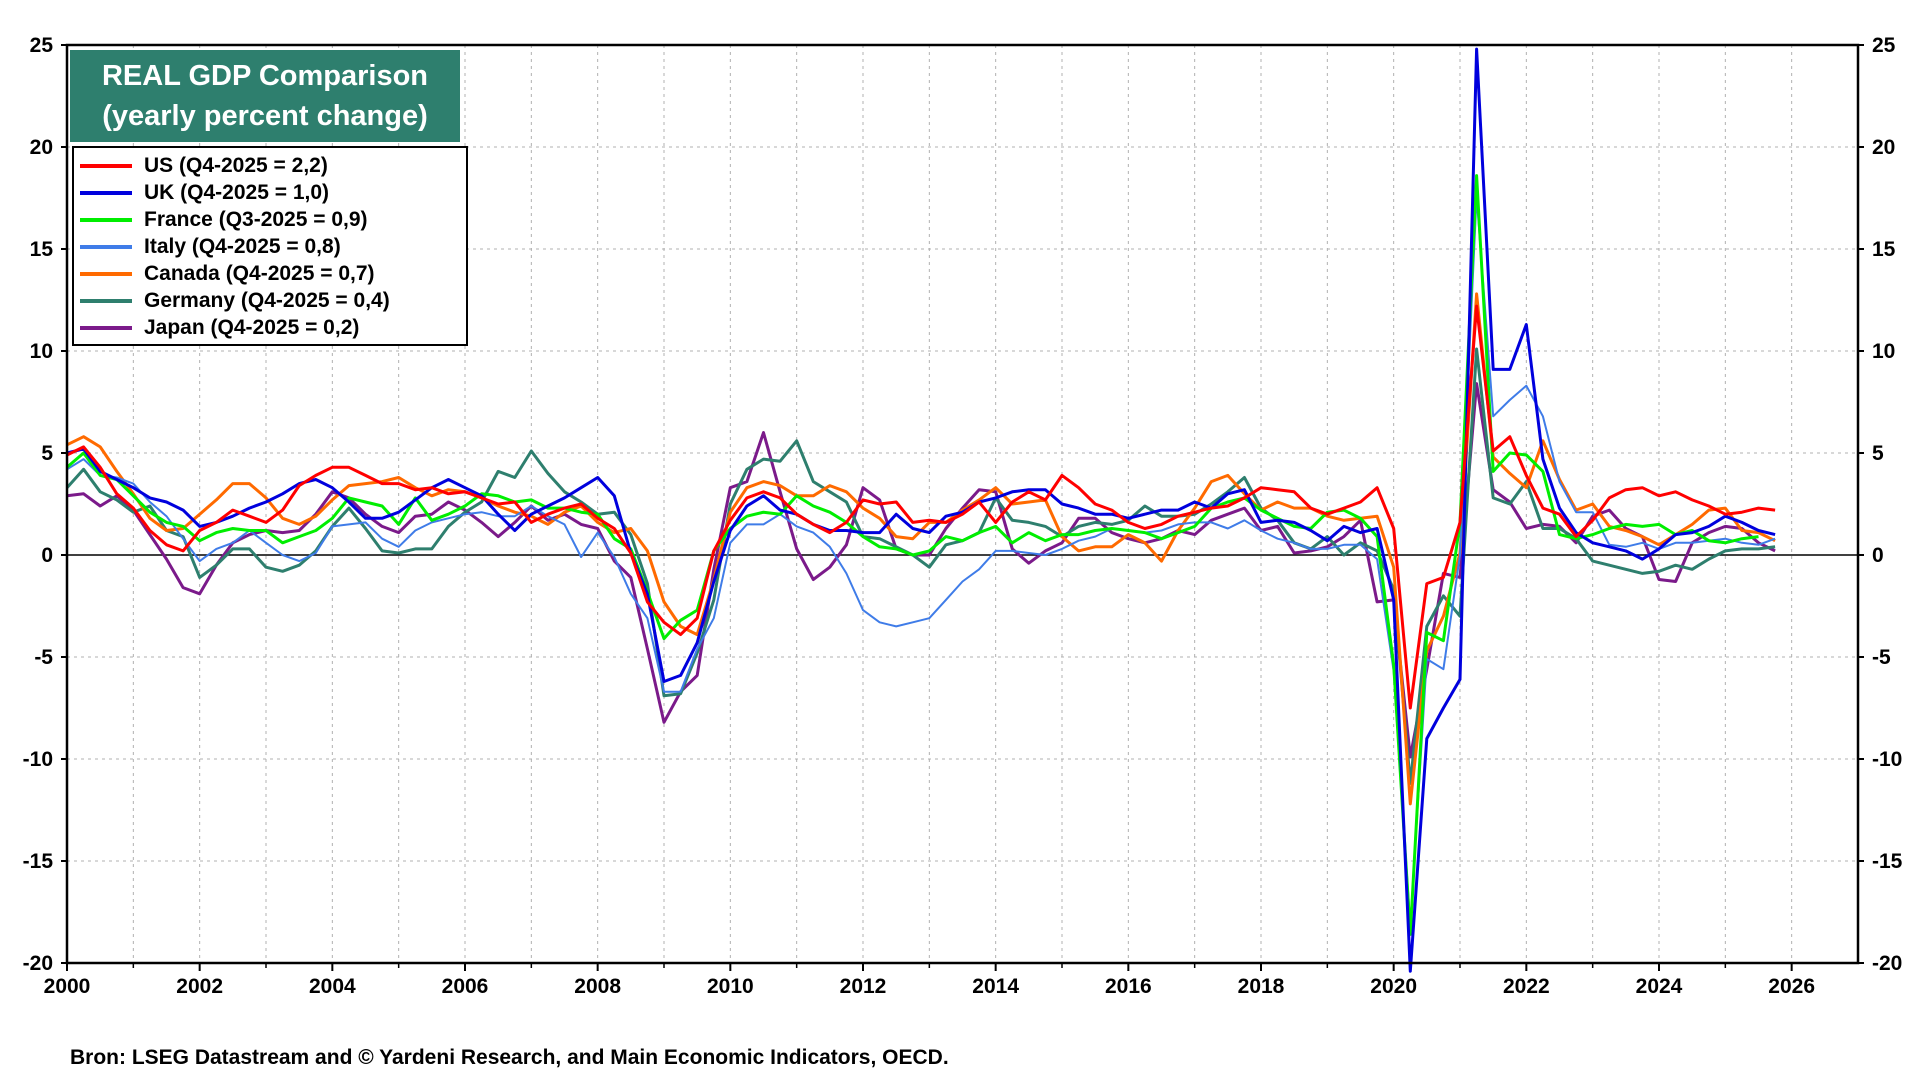  Describe the element at coordinates (256, 219) in the screenshot. I see `legend-label: France (Q3-2025 = 0,9)` at that location.